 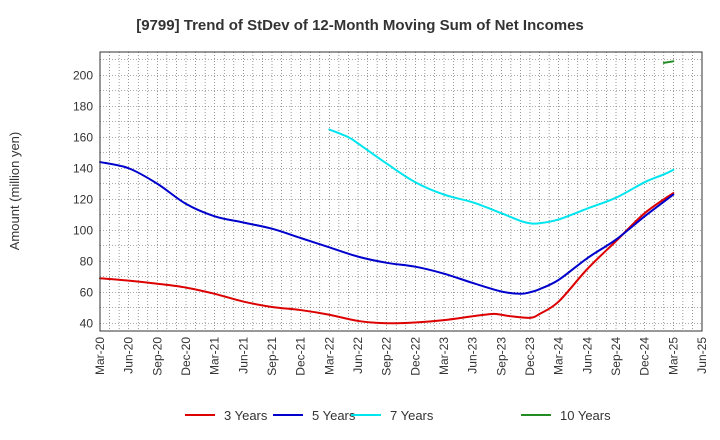 What do you see at coordinates (83, 137) in the screenshot?
I see `y-tick-label: 160` at bounding box center [83, 137].